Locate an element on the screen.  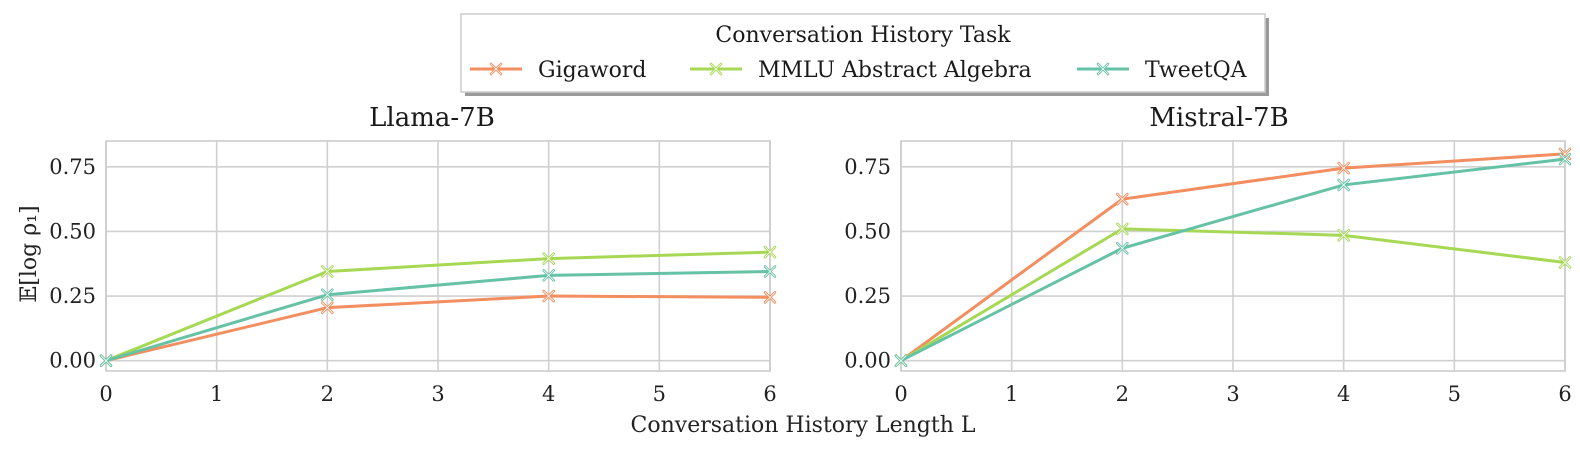
series-tweetqa is located at coordinates (438, 316).